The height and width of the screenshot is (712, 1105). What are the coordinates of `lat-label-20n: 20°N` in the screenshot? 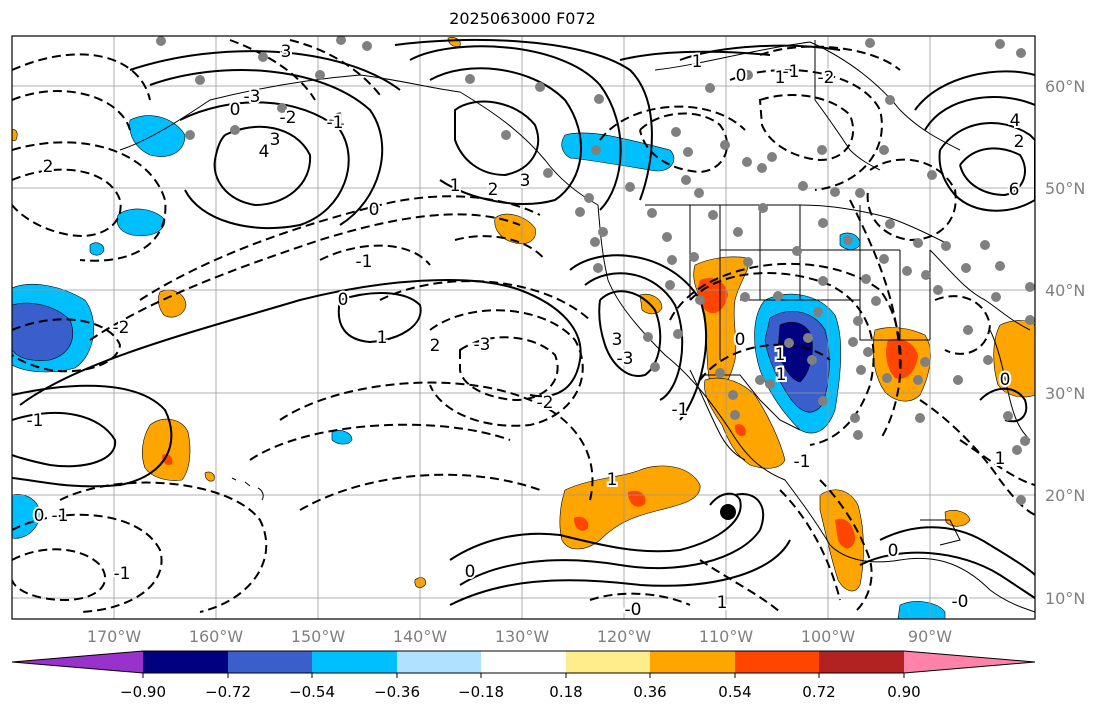 It's located at (1065, 495).